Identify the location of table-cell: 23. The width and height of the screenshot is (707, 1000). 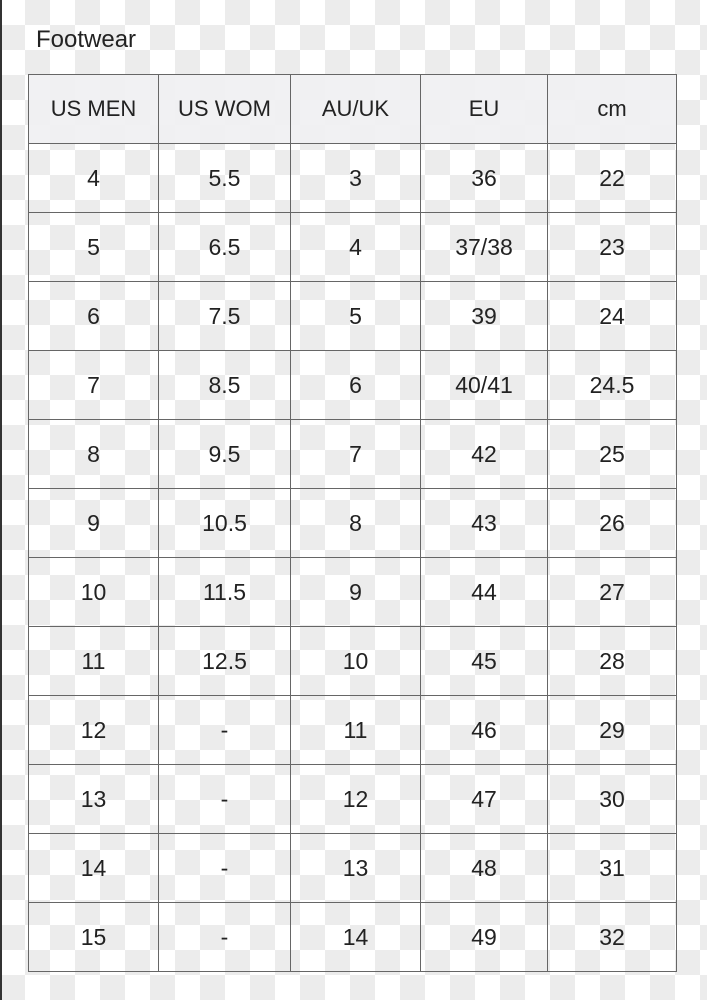
(612, 247).